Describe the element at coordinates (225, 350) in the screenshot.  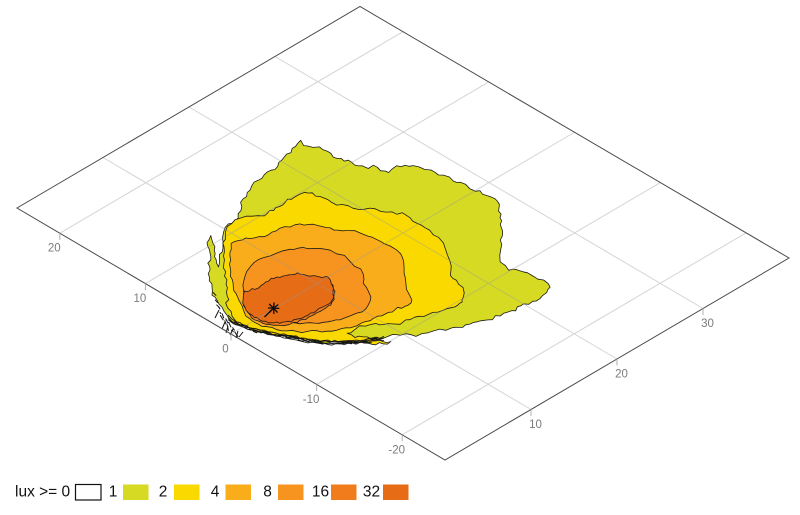
I see `svg-text: 0` at that location.